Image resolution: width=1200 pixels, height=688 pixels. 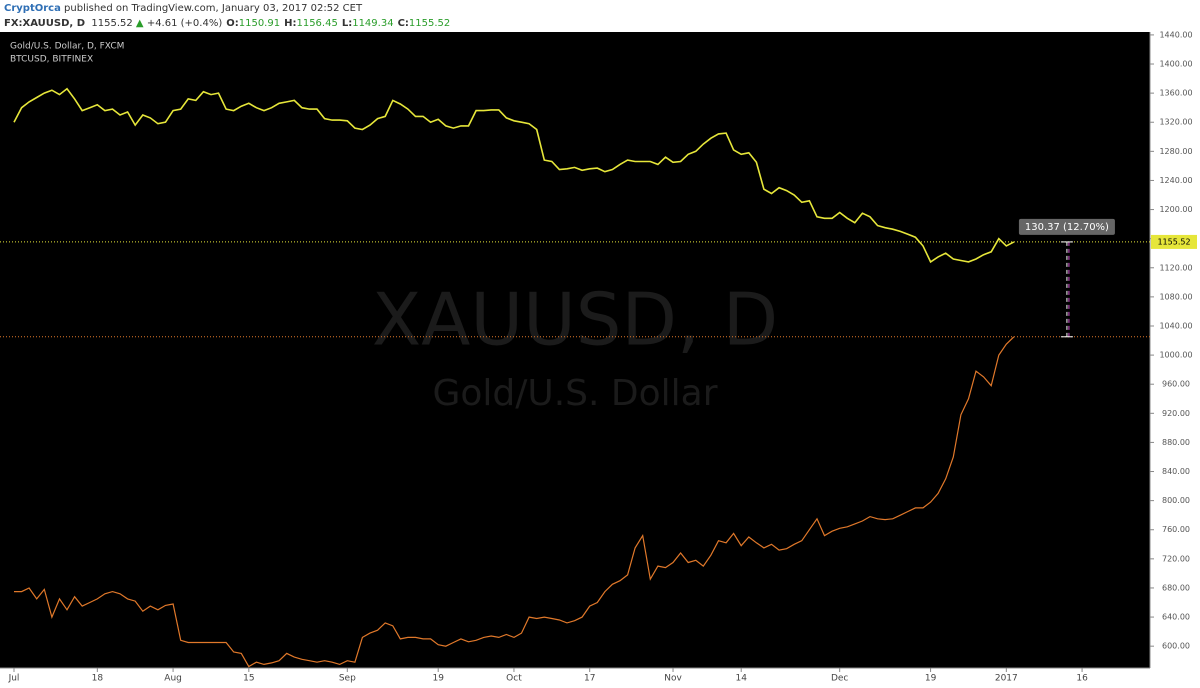 What do you see at coordinates (1175, 34) in the screenshot?
I see `y-tick-label: 1440.00` at bounding box center [1175, 34].